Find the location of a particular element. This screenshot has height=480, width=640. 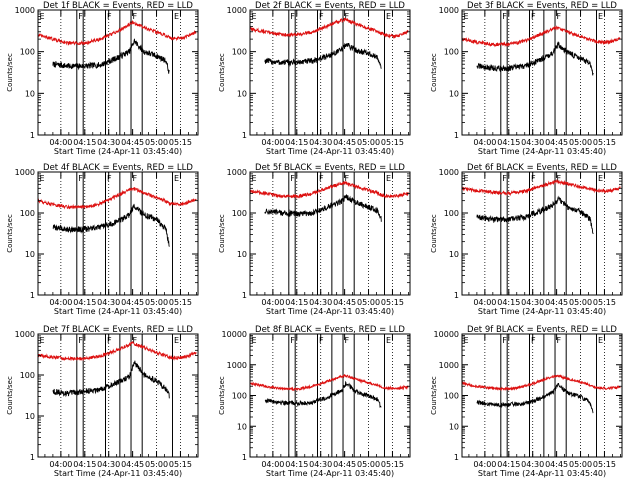

chart-title: Det 3f BLACK = Events, RED = LLD is located at coordinates (542, 6).